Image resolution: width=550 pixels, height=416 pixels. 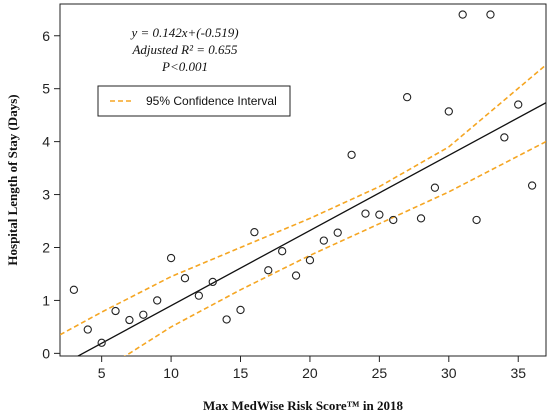 I want to click on x-axis: 5 10 15 20 25 30 35, so click(x=312, y=368).